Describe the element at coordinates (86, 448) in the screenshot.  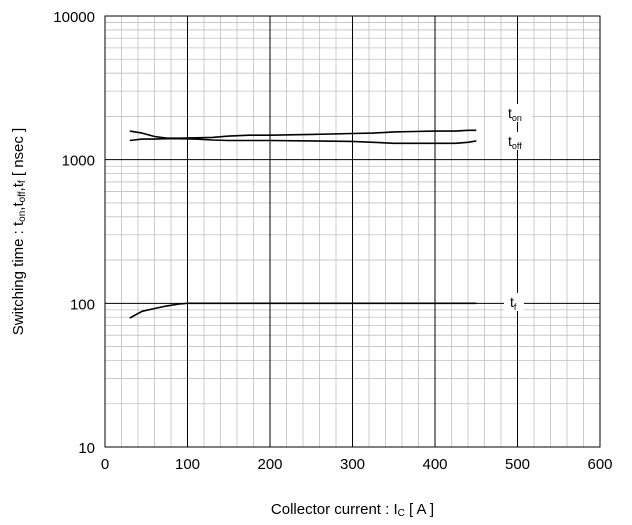
I see `y-tick-label: 10` at that location.